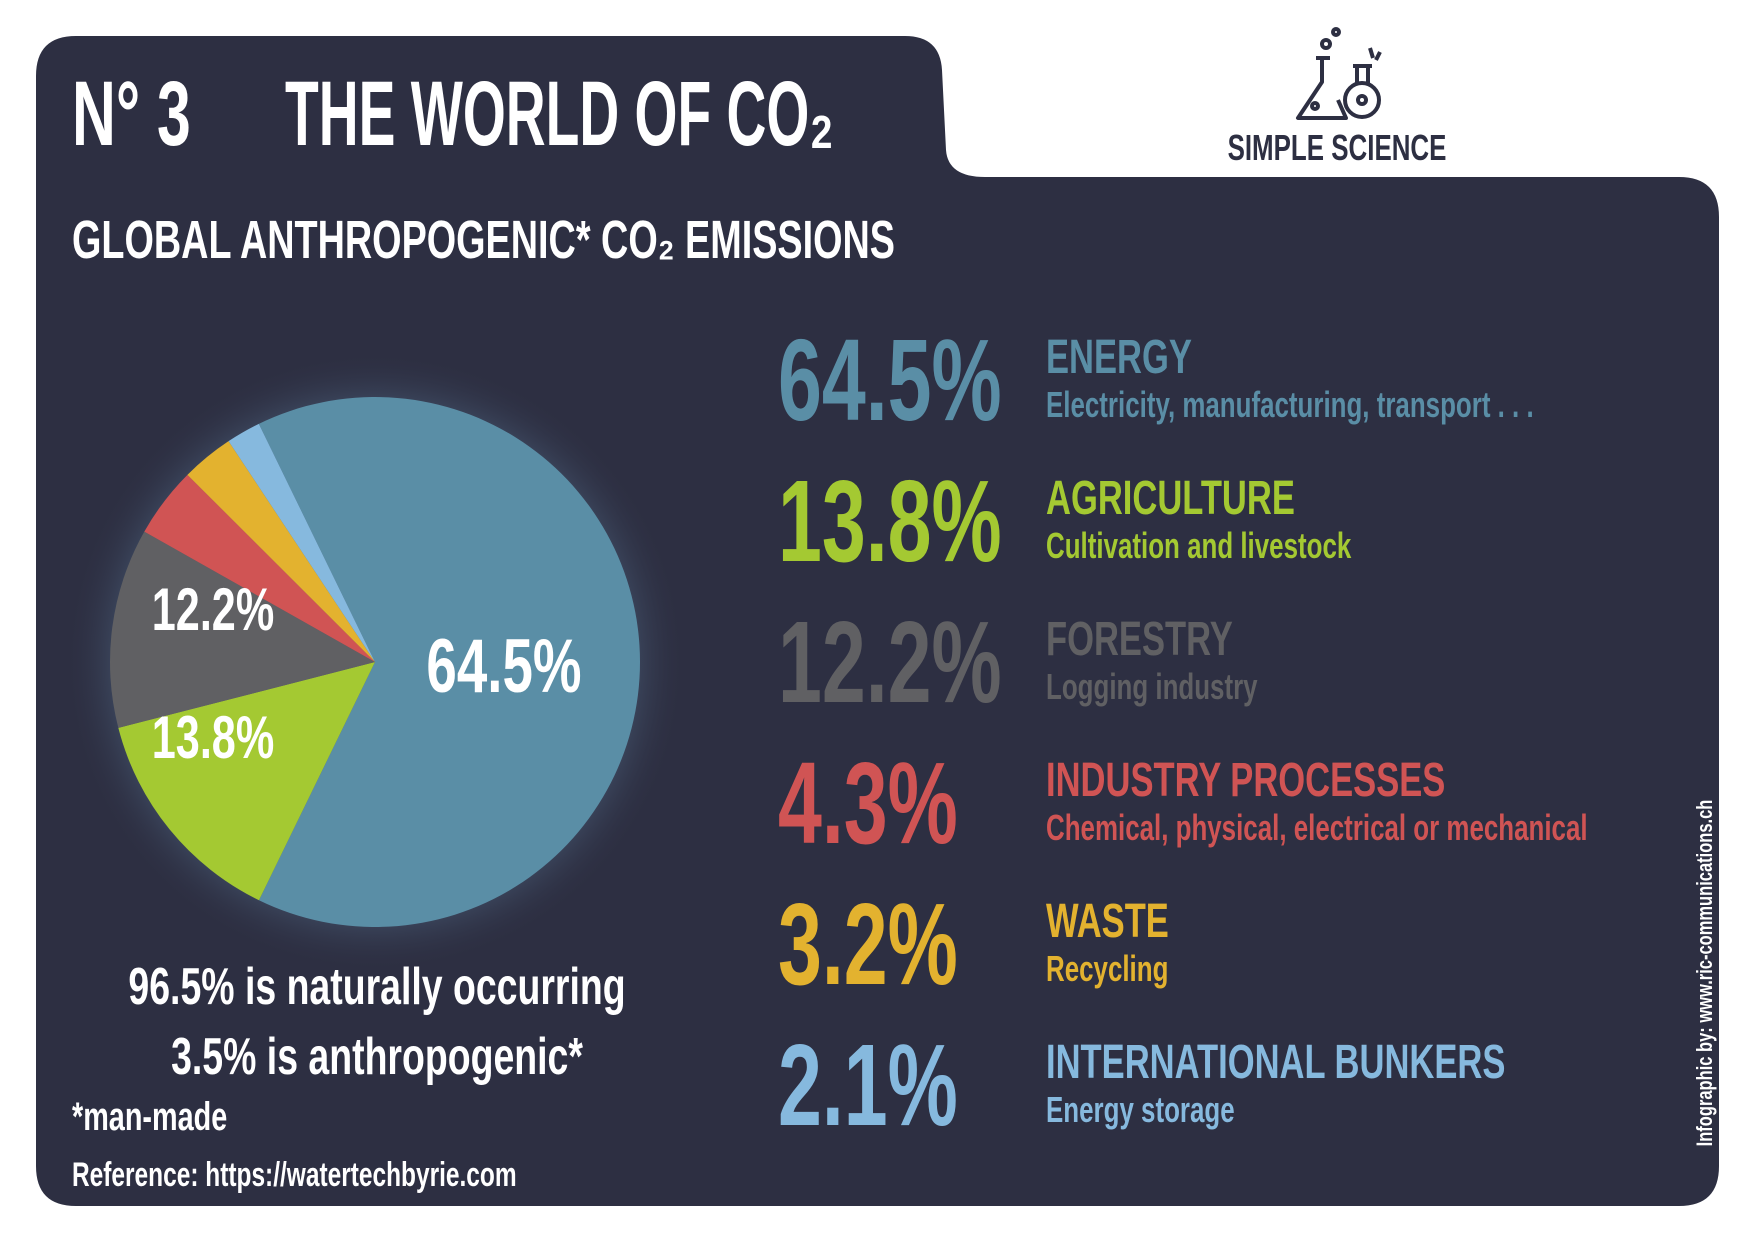 This screenshot has width=1754, height=1240. I want to click on legend-value: 2.1%, so click(868, 1086).